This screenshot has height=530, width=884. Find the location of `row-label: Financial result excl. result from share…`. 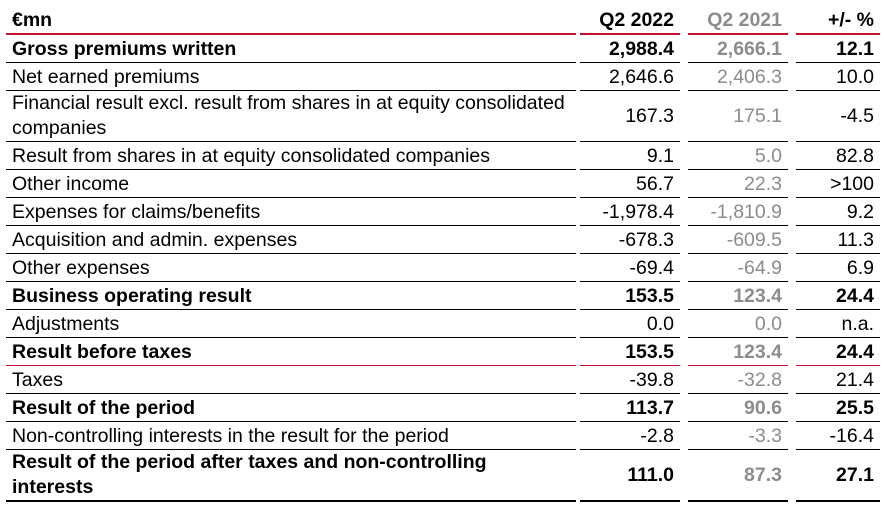

row-label: Financial result excl. result from share… is located at coordinates (291, 116).